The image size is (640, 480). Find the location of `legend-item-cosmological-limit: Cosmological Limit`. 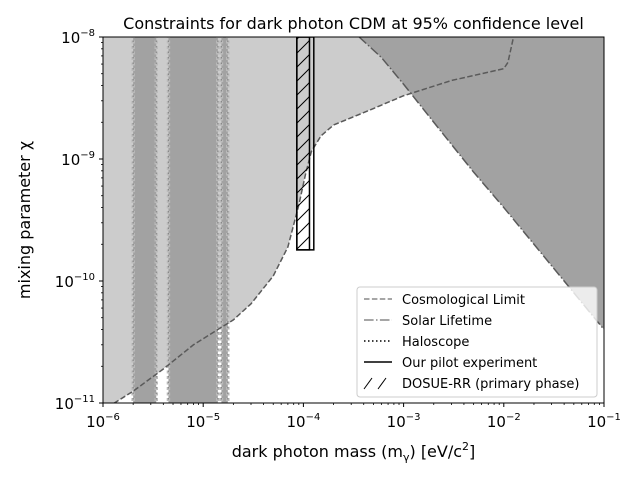

legend-item-cosmological-limit: Cosmological Limit is located at coordinates (444, 300).